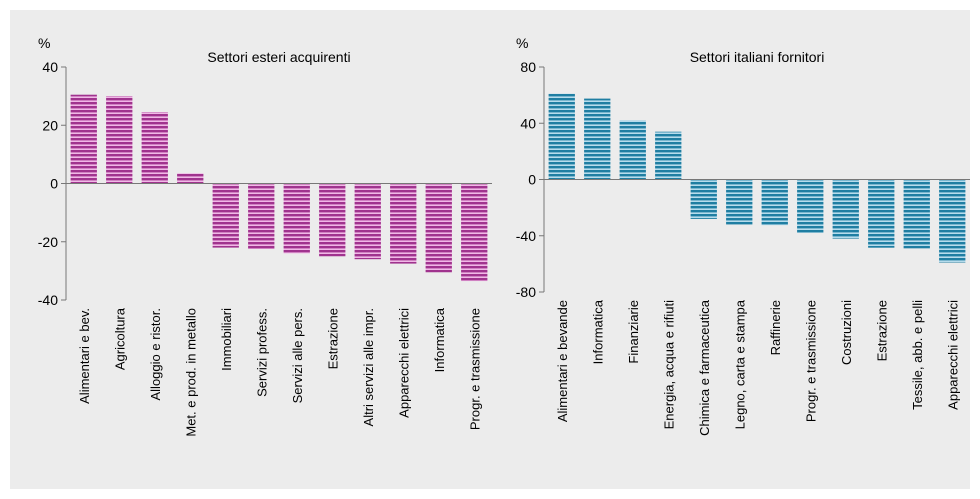 This screenshot has width=980, height=499. What do you see at coordinates (526, 292) in the screenshot?
I see `y-tick-label: -80` at bounding box center [526, 292].